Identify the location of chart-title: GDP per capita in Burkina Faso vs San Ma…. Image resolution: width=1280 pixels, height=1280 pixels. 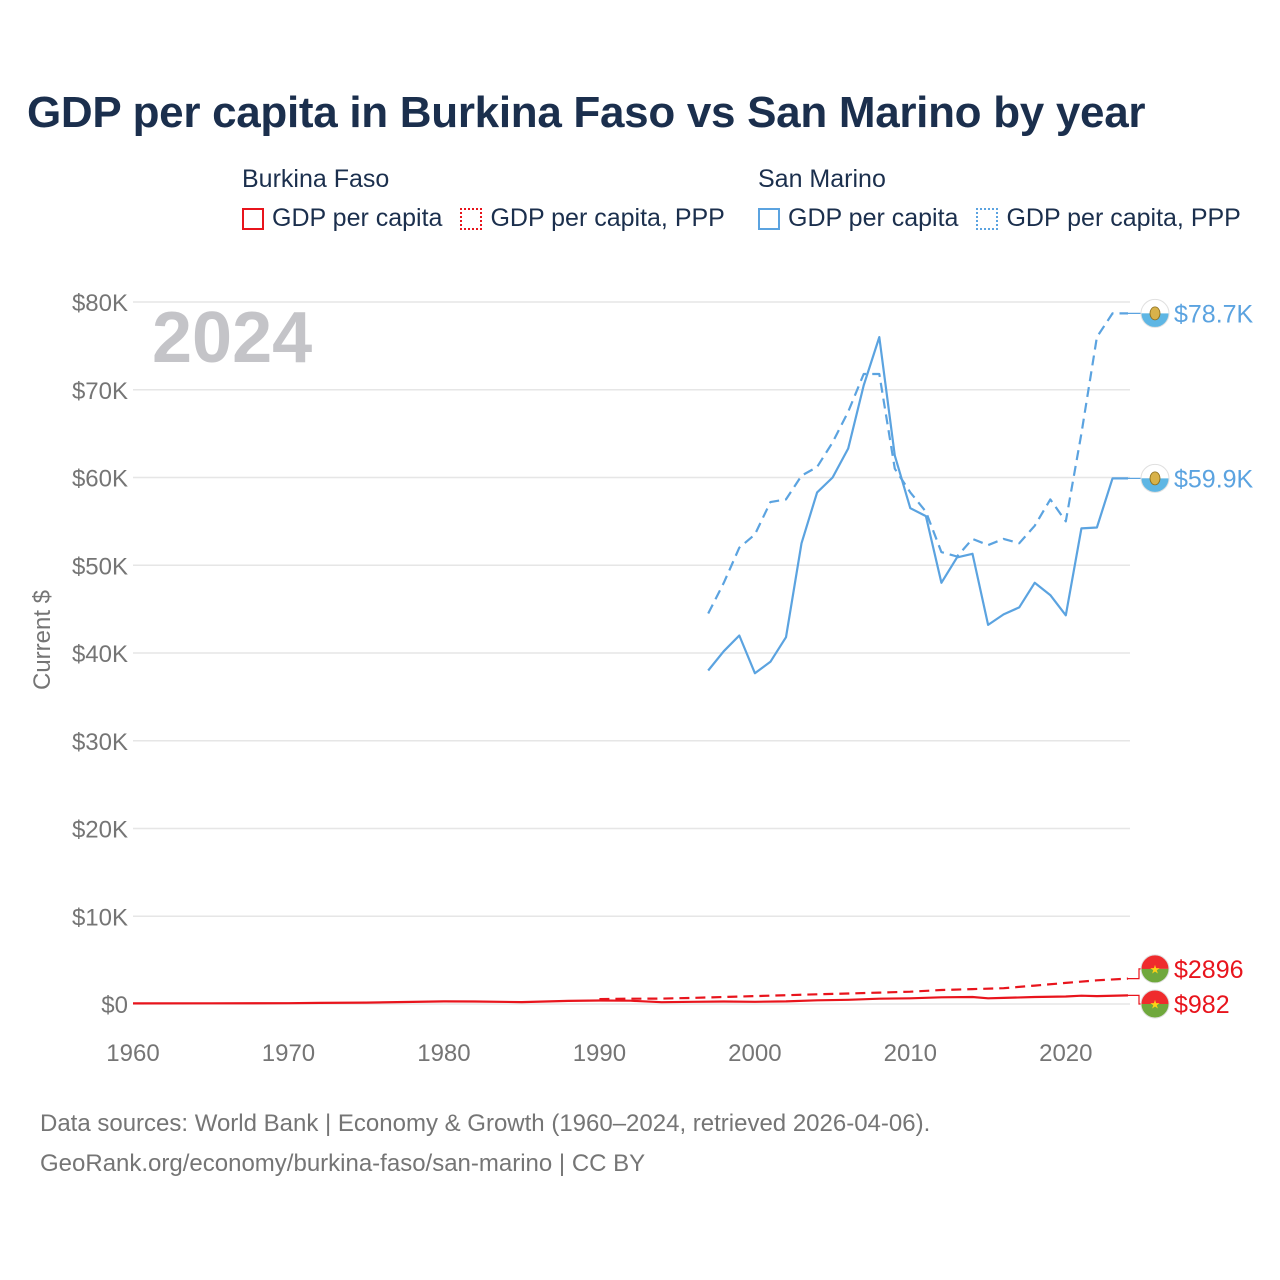
(586, 112).